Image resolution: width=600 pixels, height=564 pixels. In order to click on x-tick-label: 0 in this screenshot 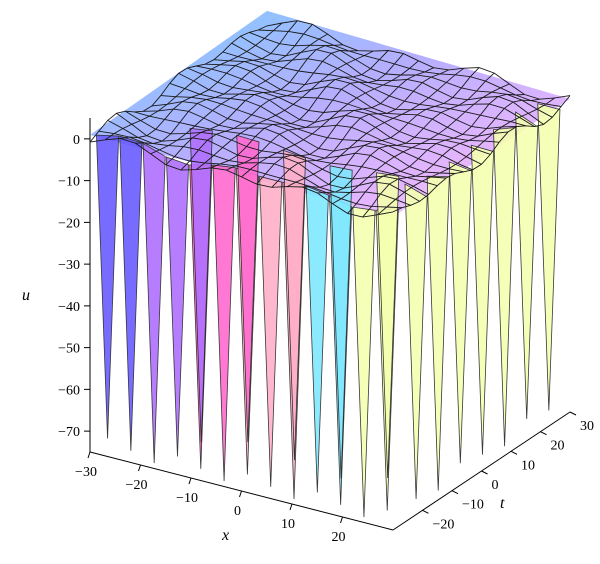, I will do `click(237, 511)`.